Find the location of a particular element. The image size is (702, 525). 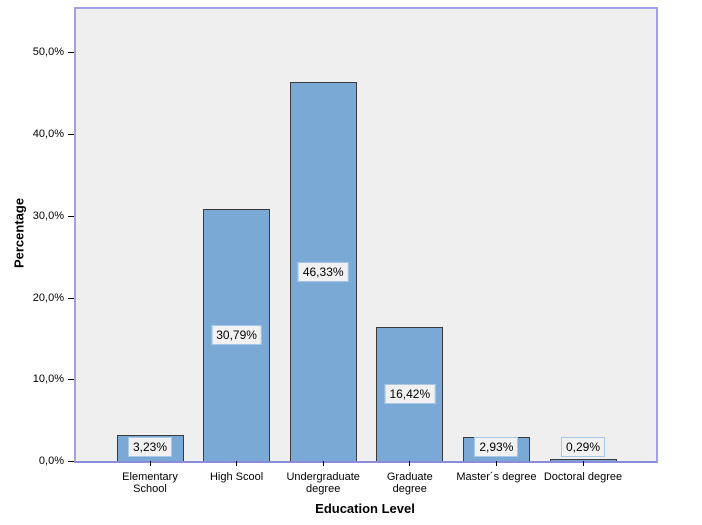

x-tick-label: Doctoral degree is located at coordinates (583, 477).